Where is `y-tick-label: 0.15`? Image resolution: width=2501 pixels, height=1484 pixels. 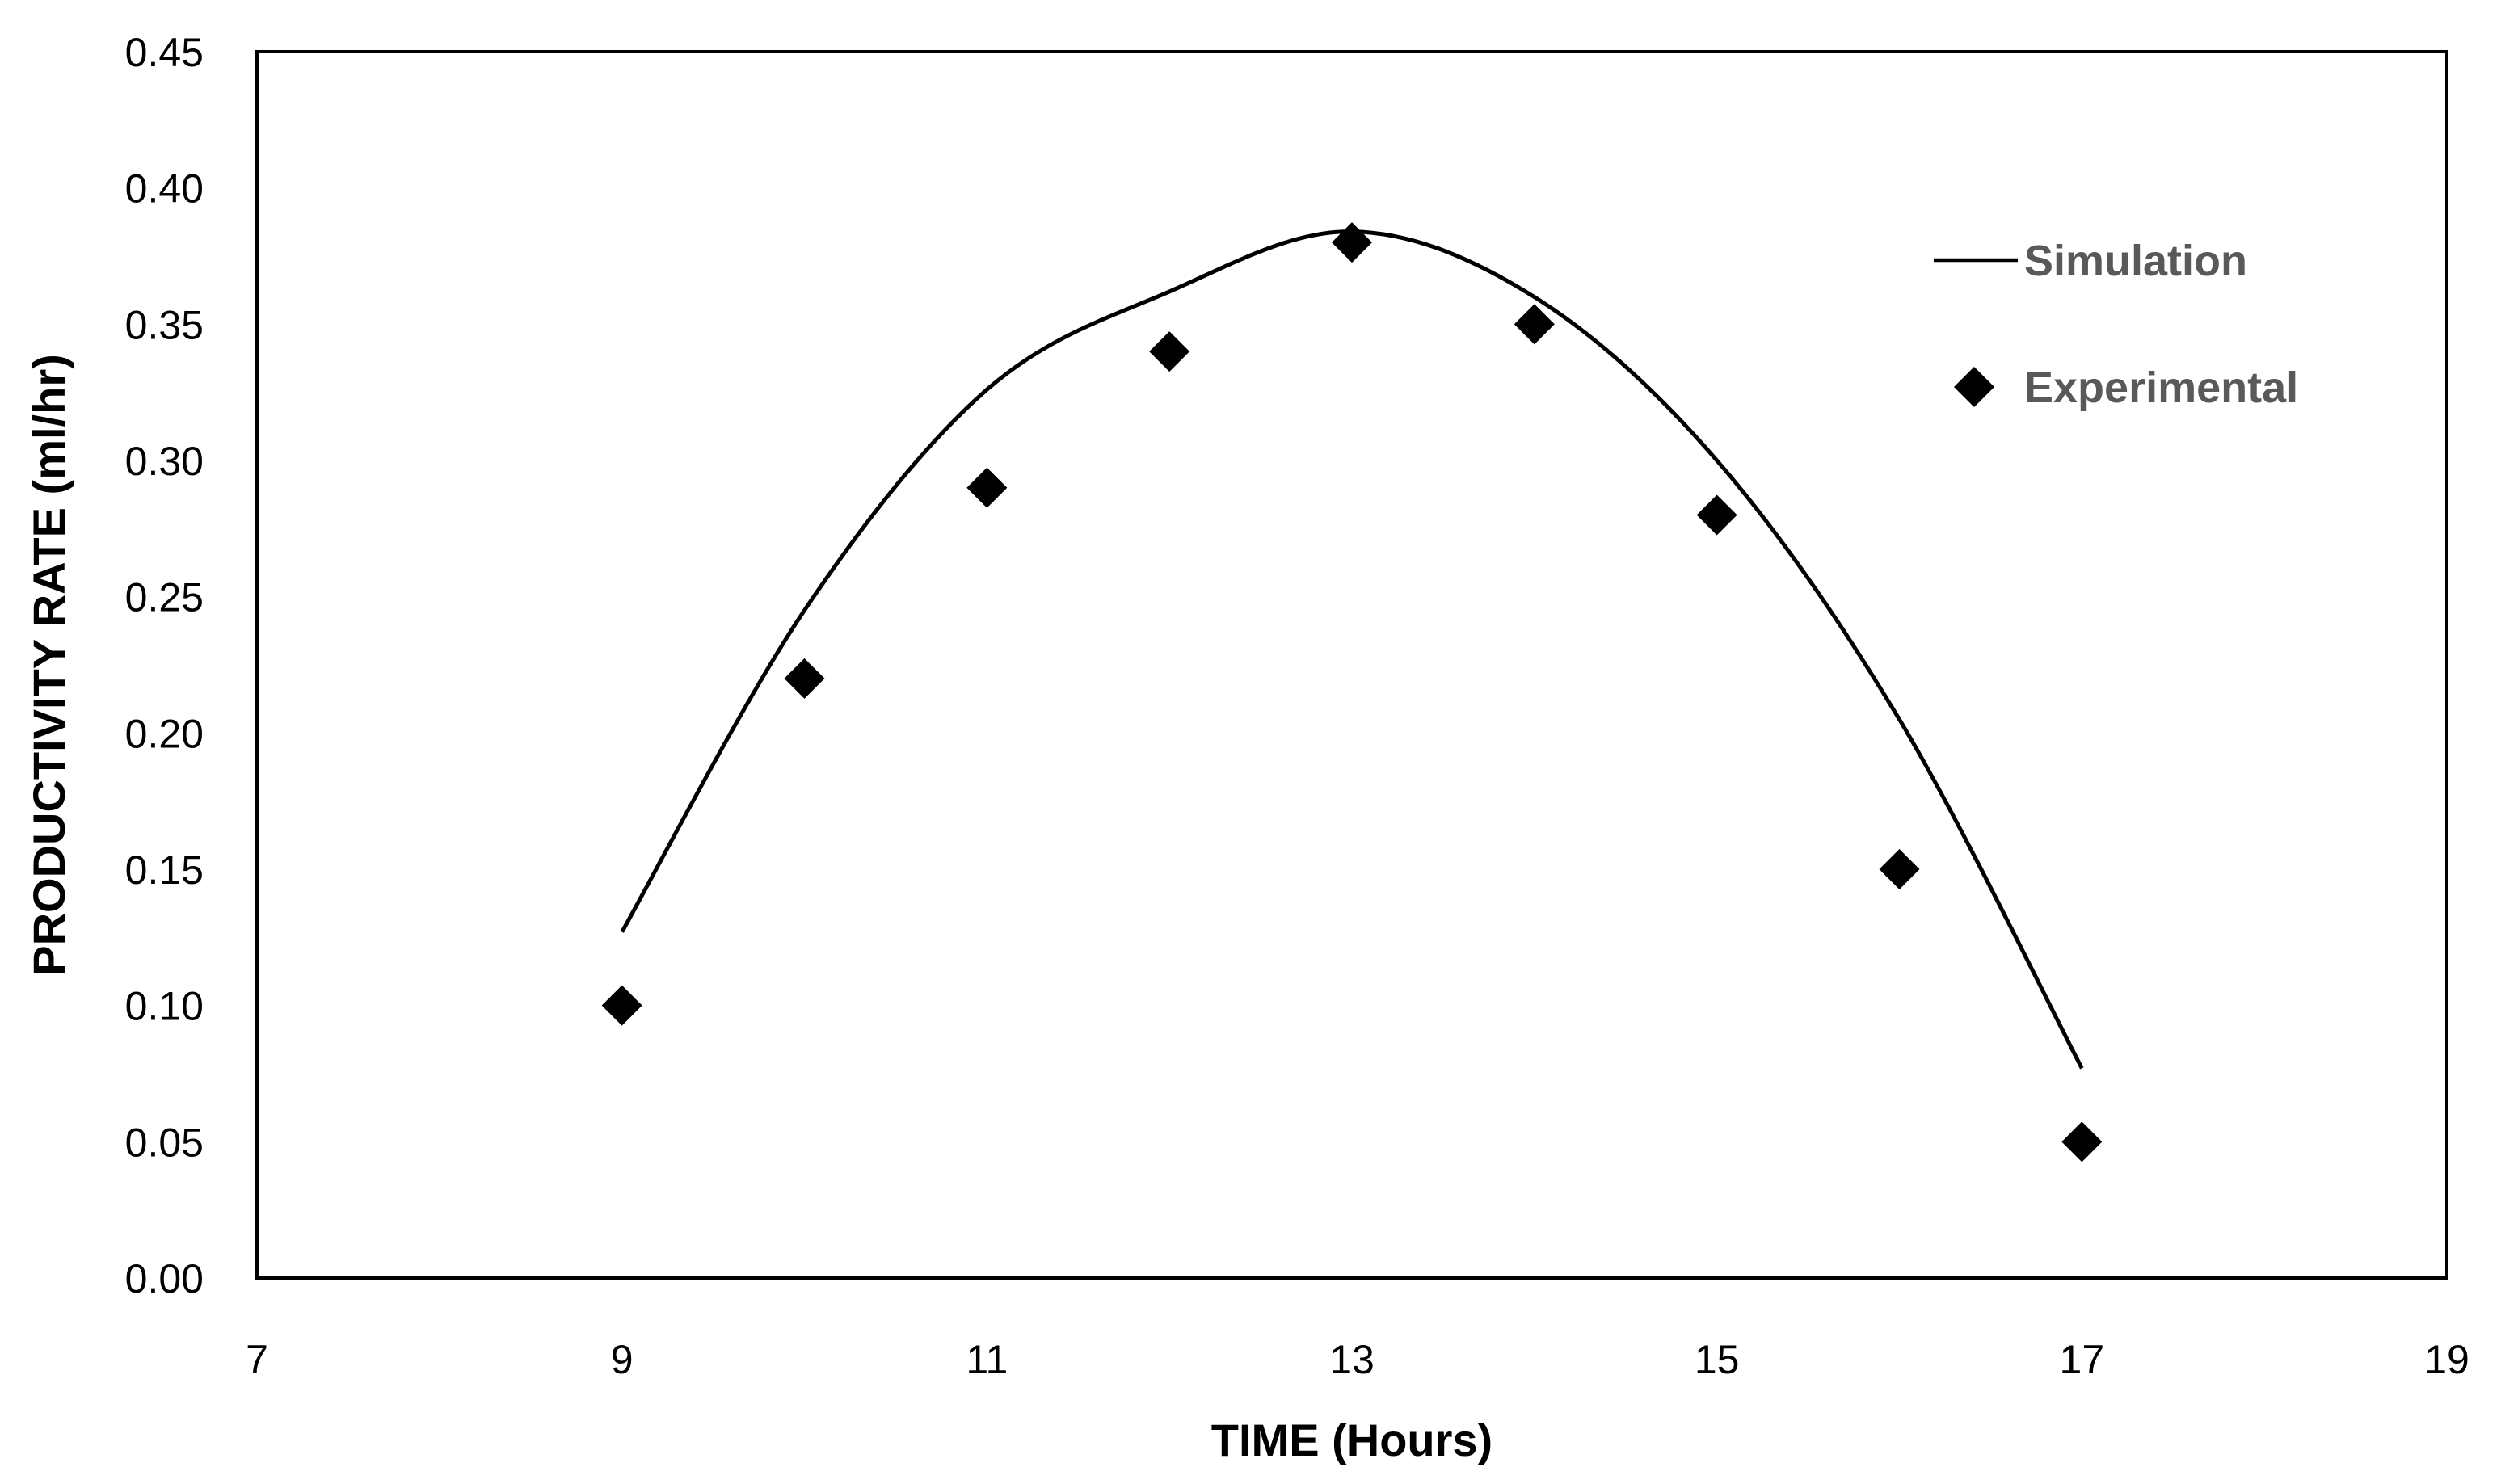
y-tick-label: 0.15 is located at coordinates (164, 870).